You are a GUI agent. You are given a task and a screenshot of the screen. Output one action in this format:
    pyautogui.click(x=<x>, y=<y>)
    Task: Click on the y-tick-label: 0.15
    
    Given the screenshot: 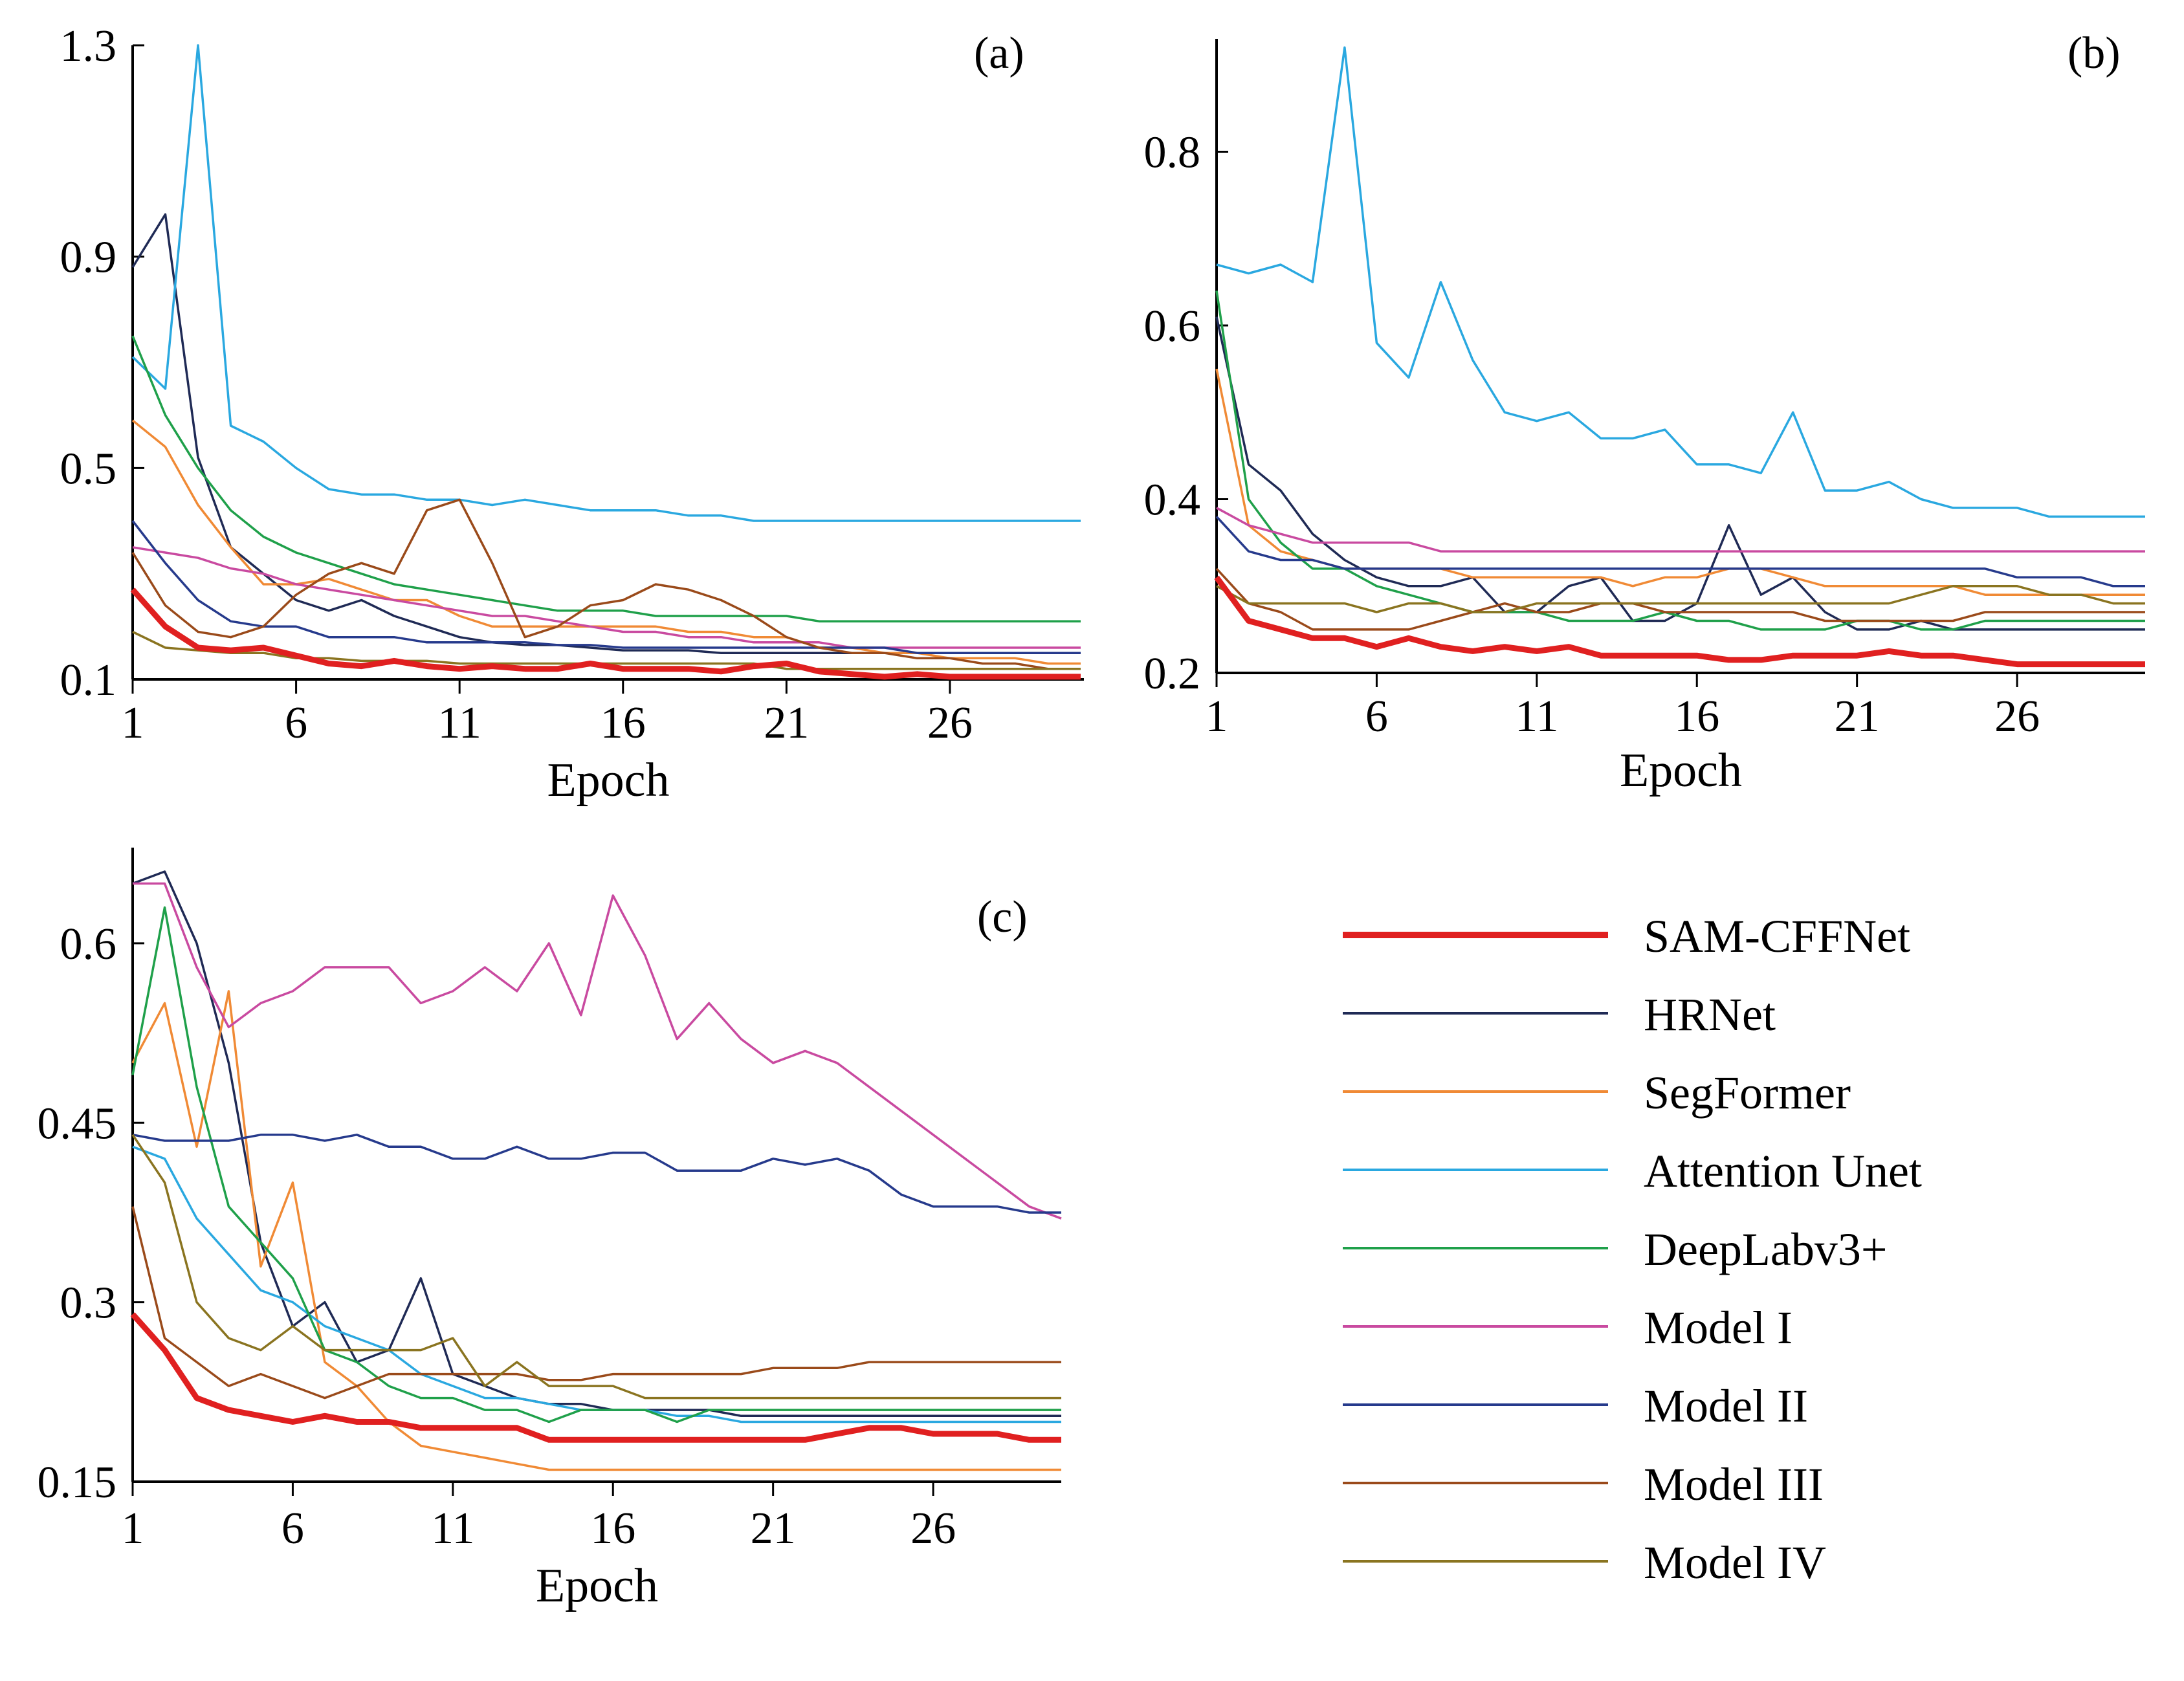 What is the action you would take?
    pyautogui.click(x=77, y=1483)
    